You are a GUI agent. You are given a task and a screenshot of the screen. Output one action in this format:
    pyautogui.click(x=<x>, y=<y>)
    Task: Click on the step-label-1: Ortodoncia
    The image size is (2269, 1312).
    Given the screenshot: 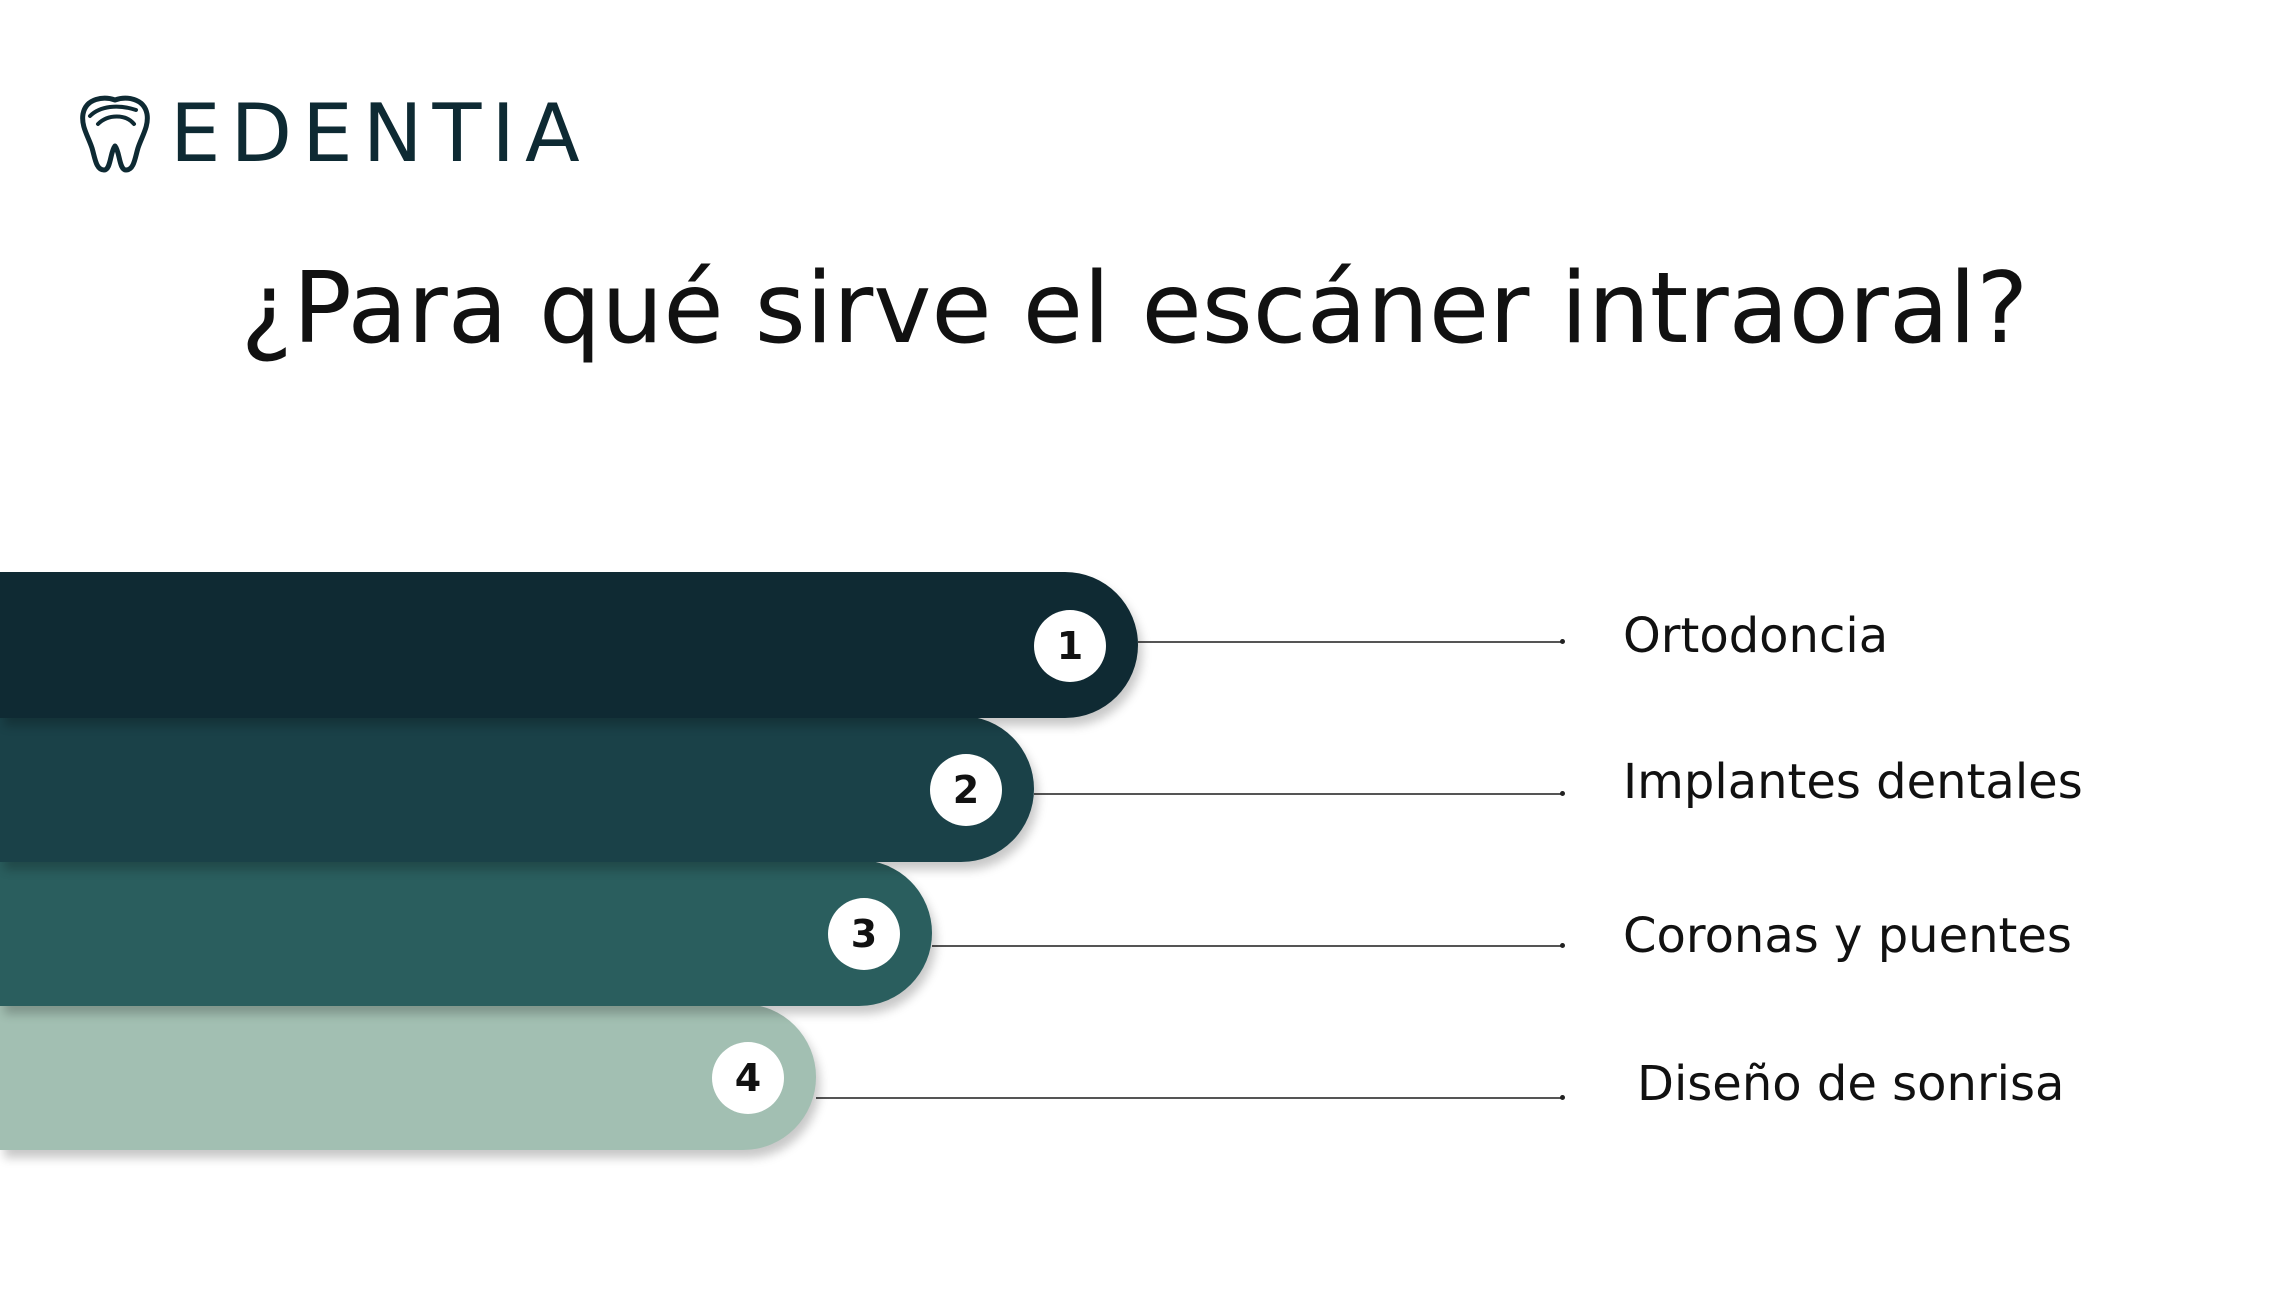 What is the action you would take?
    pyautogui.click(x=1756, y=636)
    